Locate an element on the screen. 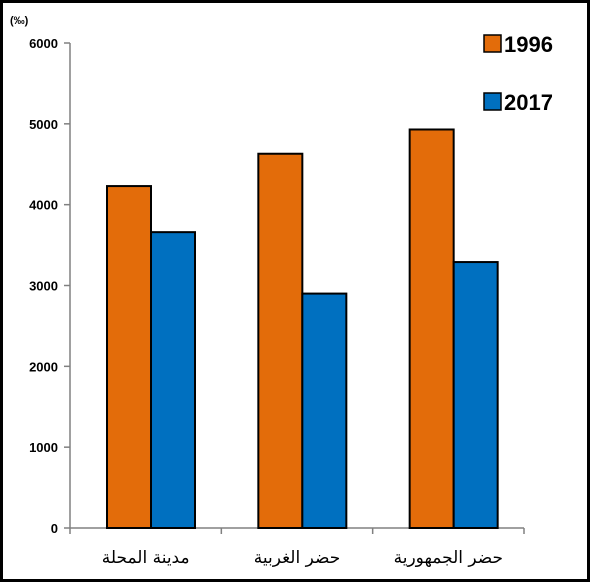  x-category-label: مدينة المحلة is located at coordinates (146, 558).